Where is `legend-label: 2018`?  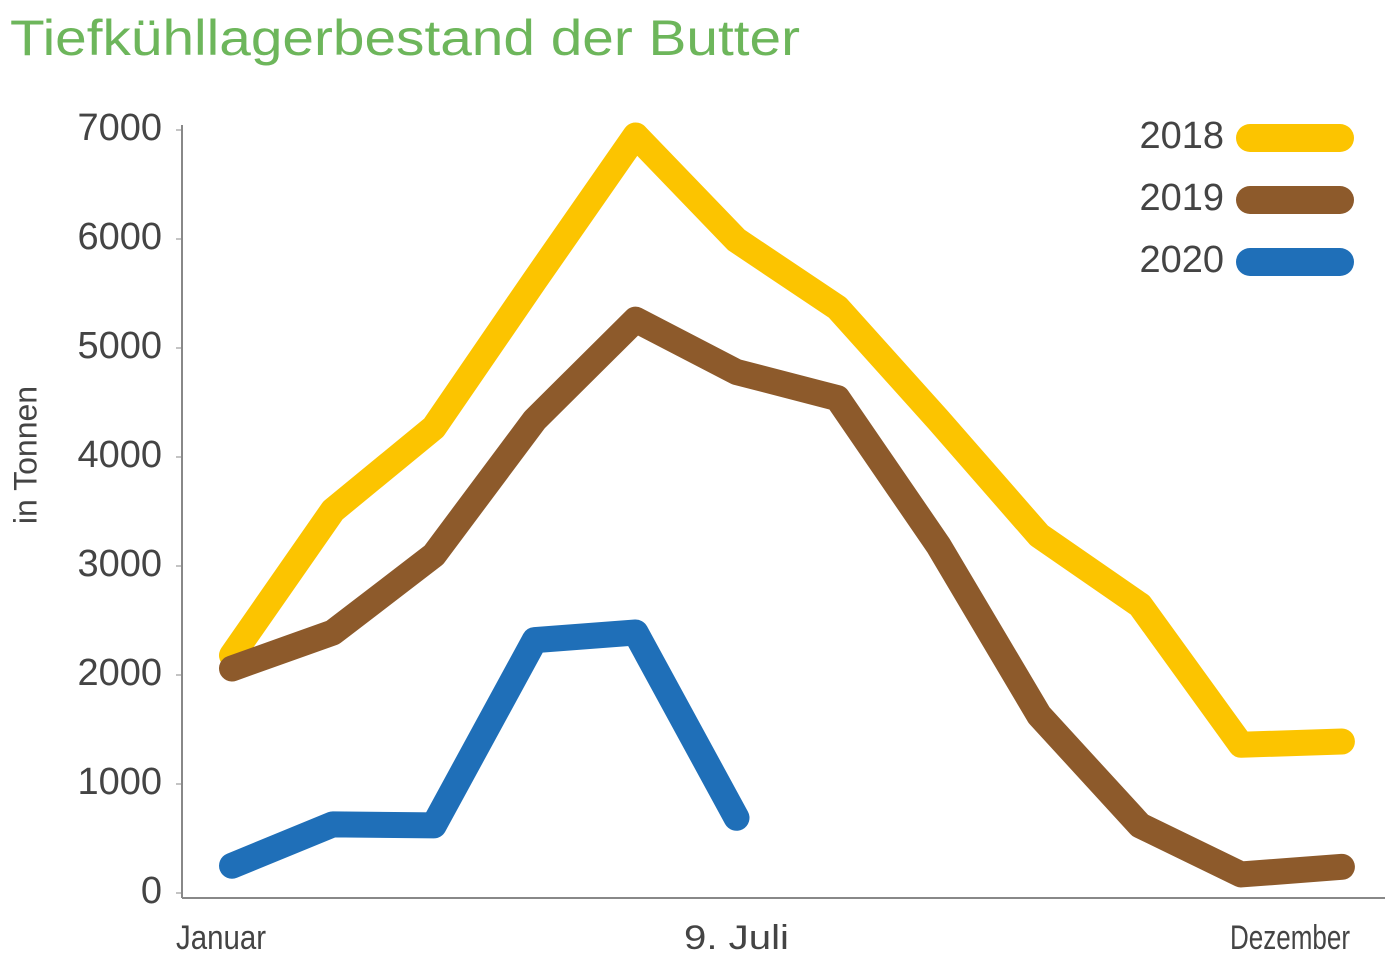
legend-label: 2018 is located at coordinates (1181, 136).